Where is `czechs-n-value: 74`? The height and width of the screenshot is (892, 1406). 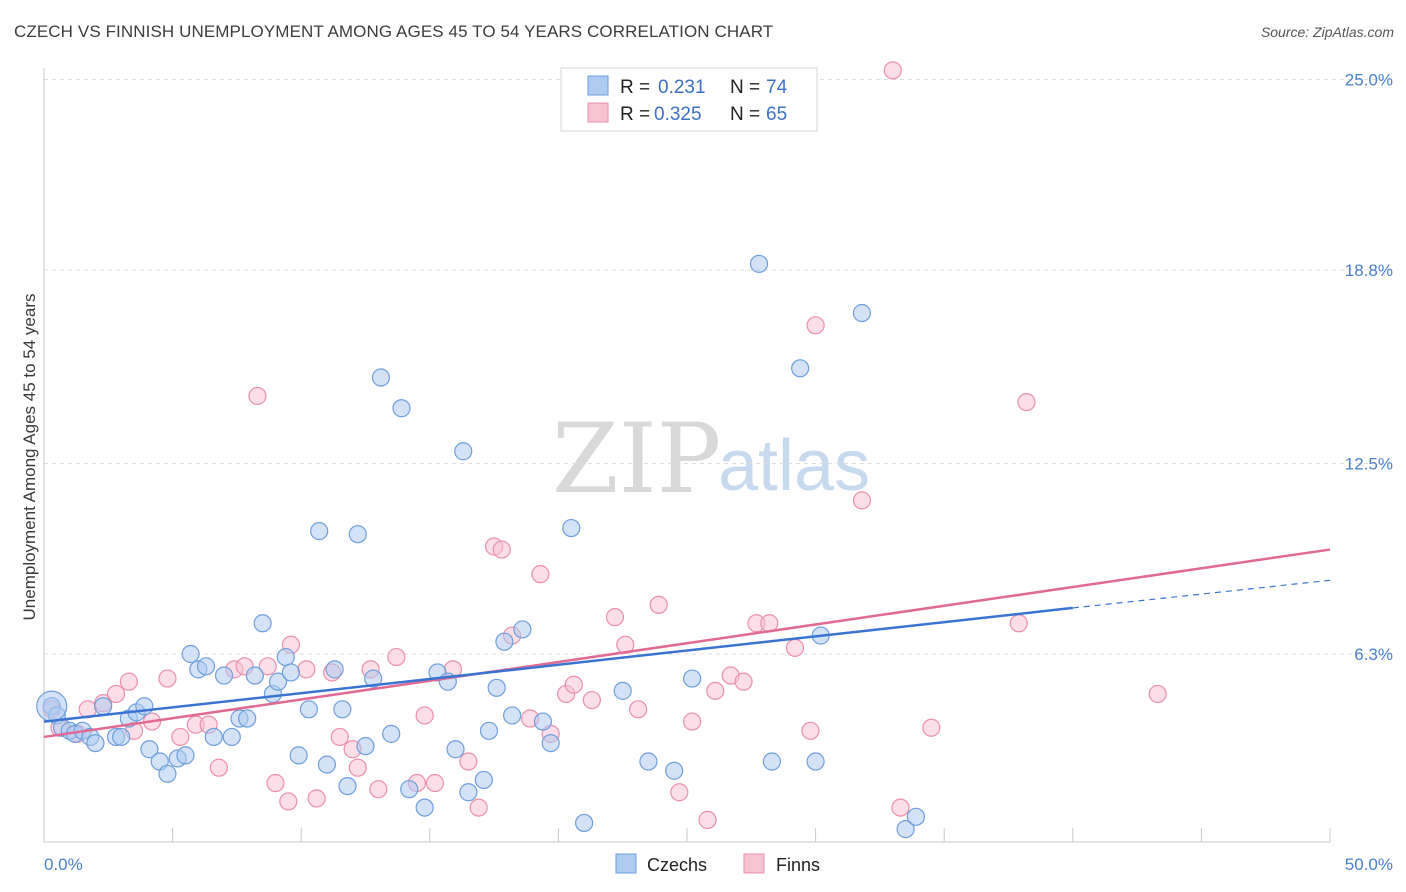 czechs-n-value: 74 is located at coordinates (777, 87).